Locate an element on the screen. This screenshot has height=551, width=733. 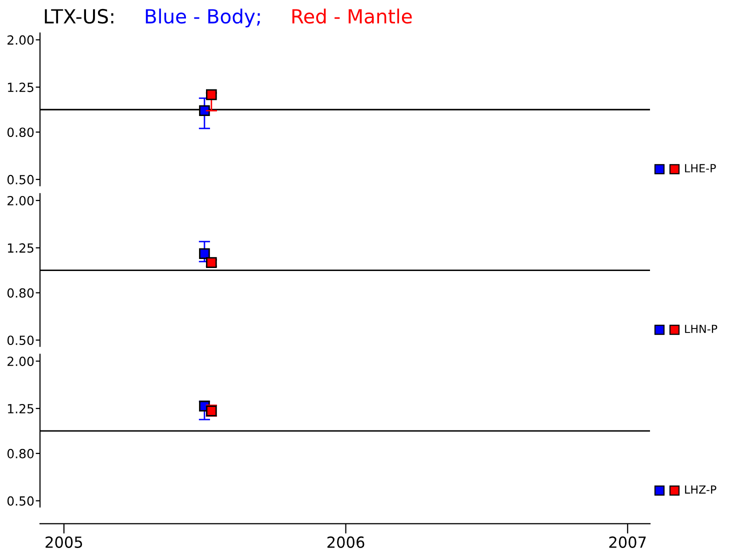
x-tick-label: 2007 is located at coordinates (627, 542).